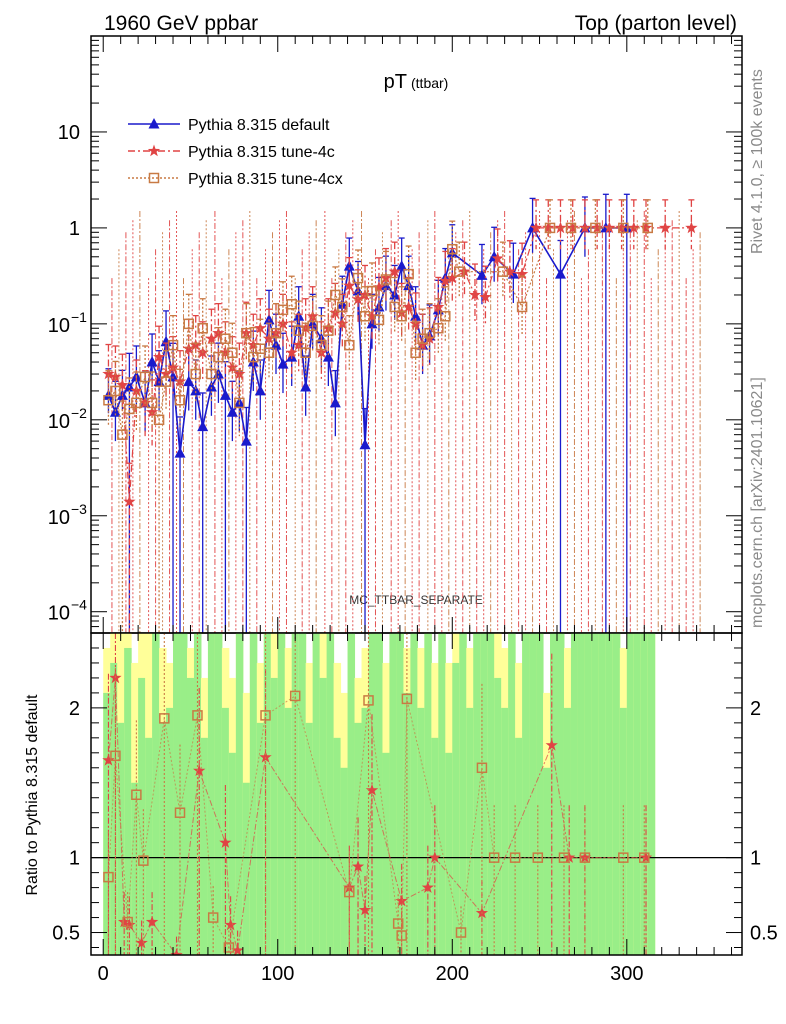 The width and height of the screenshot is (786, 1024). Describe the element at coordinates (452, 974) in the screenshot. I see `x-tick-label: 200` at that location.